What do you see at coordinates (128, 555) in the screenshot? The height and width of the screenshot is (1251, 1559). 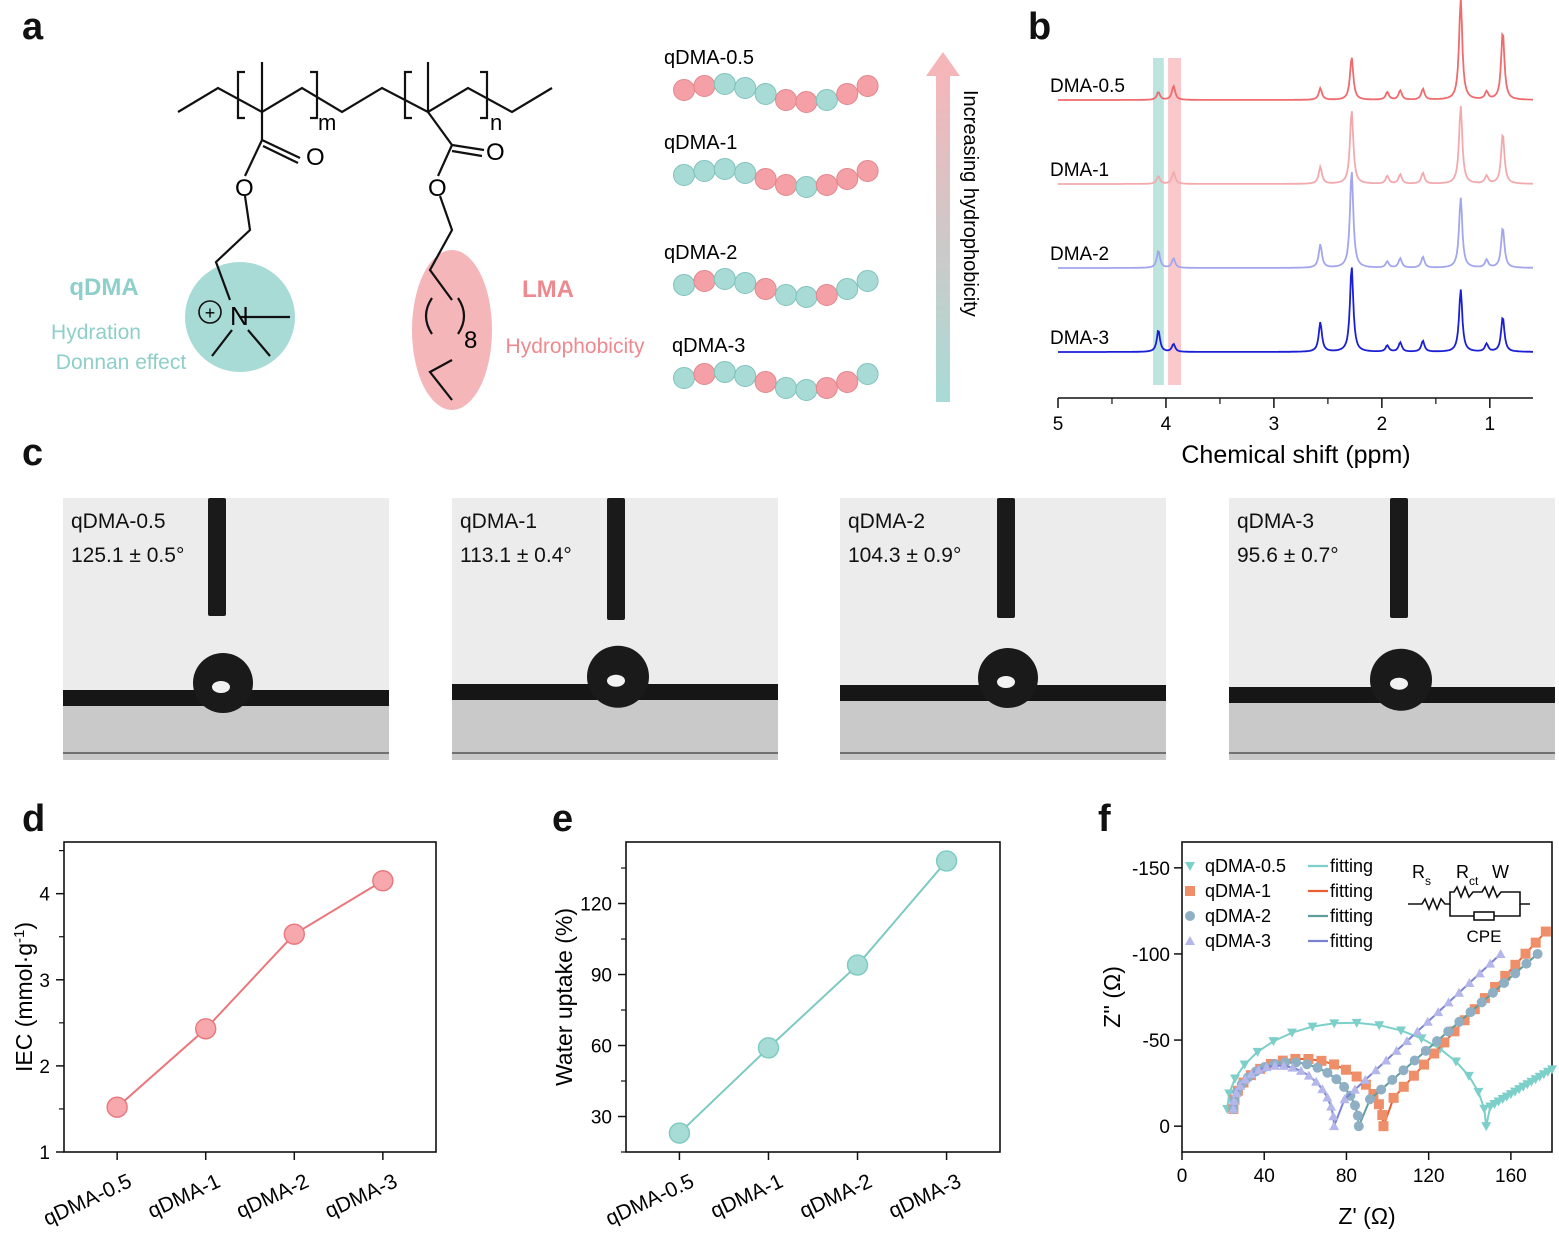 I see `contact-angle-value-1: 125.1 ± 0.5°` at bounding box center [128, 555].